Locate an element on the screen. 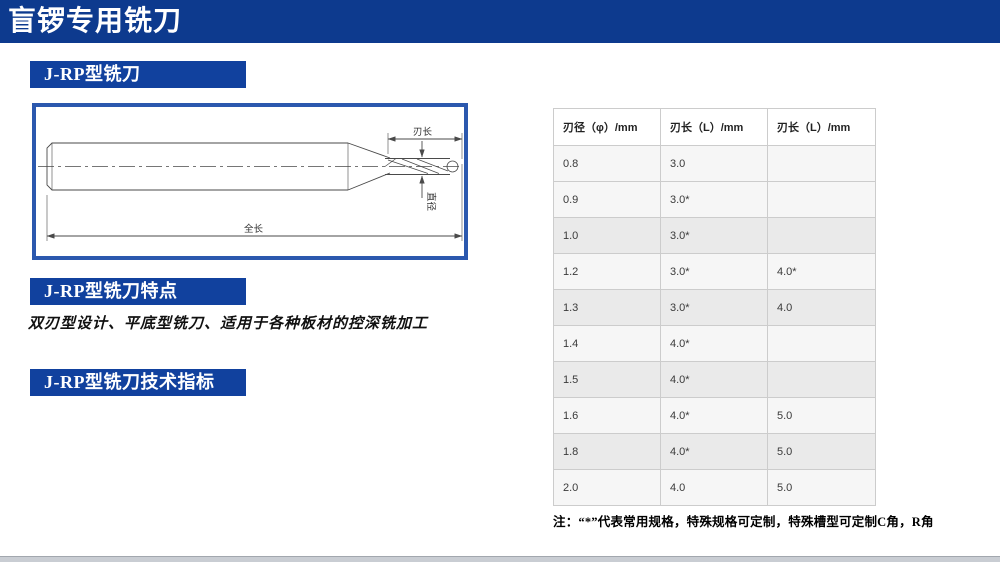  table-cell: 0.9 is located at coordinates (607, 199).